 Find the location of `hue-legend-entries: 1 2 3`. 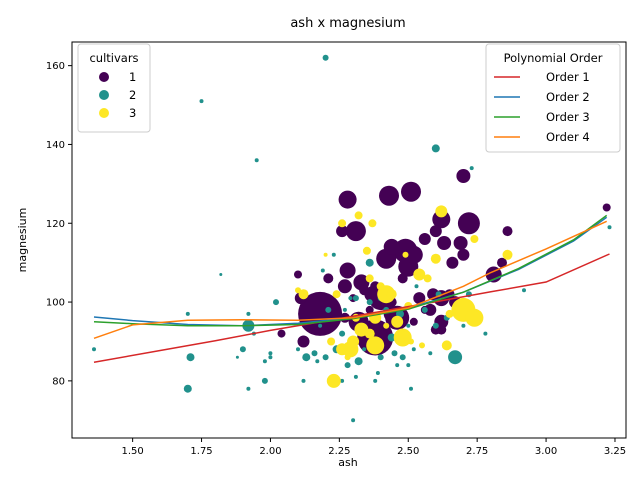

hue-legend-entries: 1 2 3 is located at coordinates (117, 95).